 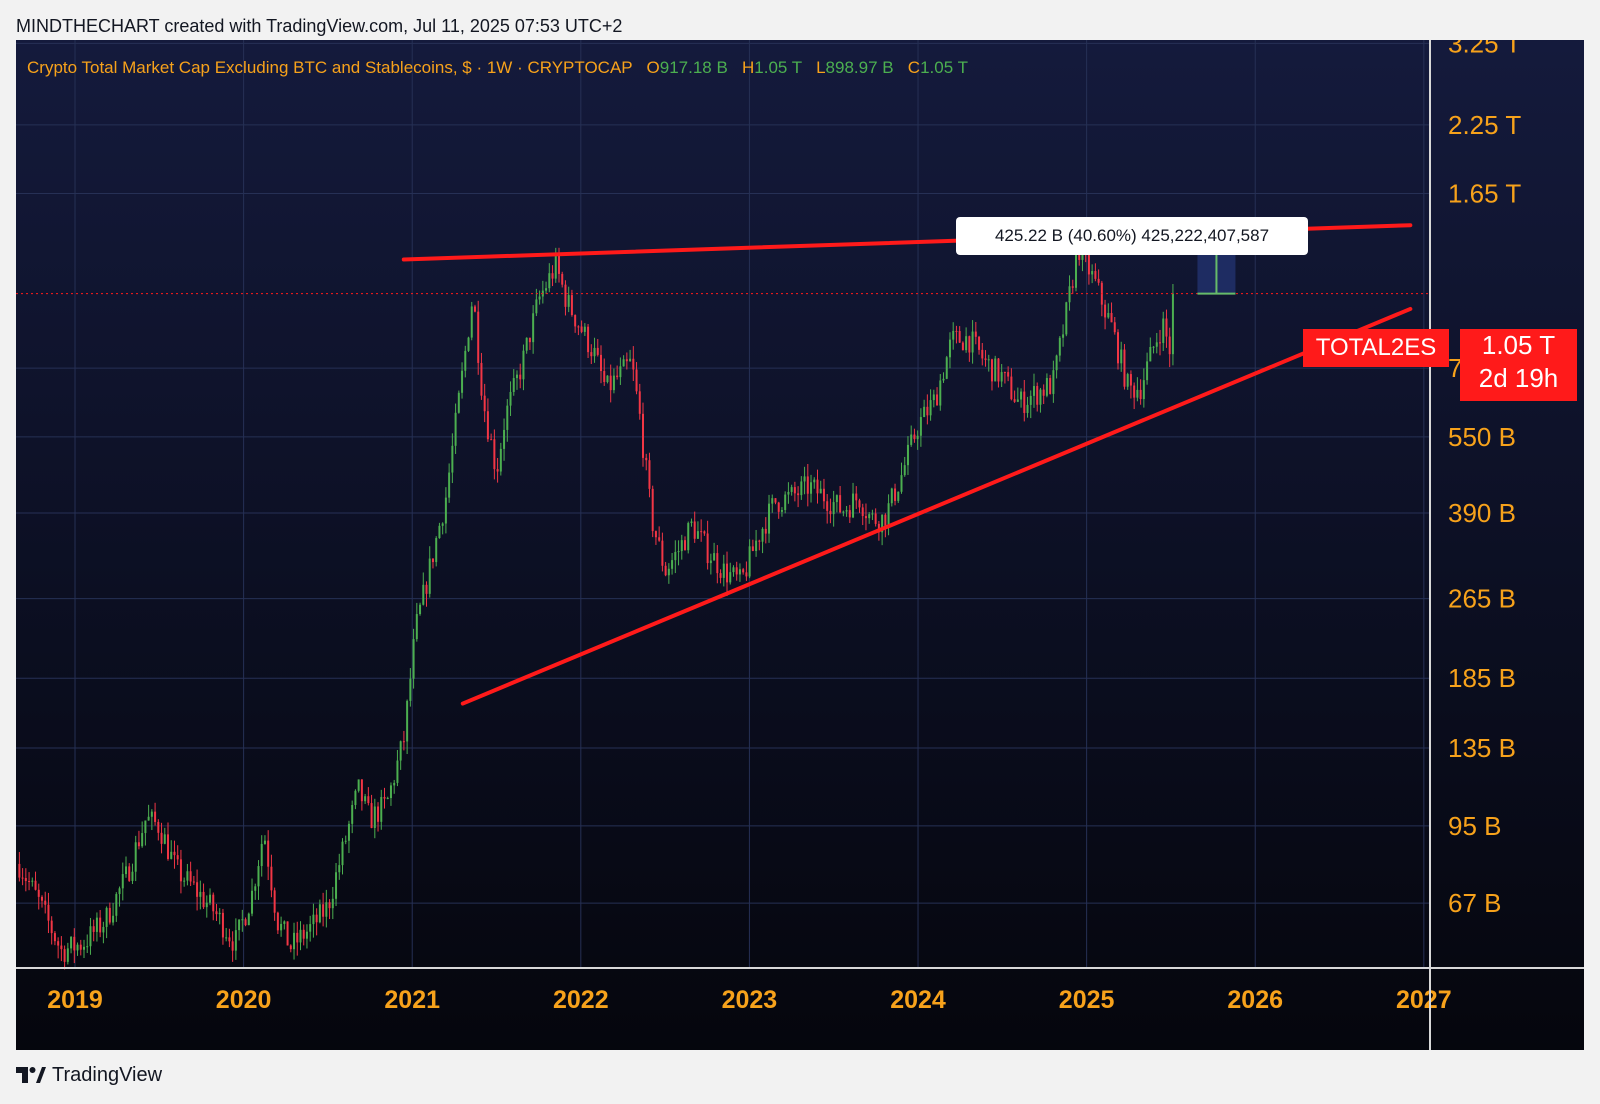 I want to click on tradingview-branding: TradingView, so click(x=89, y=1075).